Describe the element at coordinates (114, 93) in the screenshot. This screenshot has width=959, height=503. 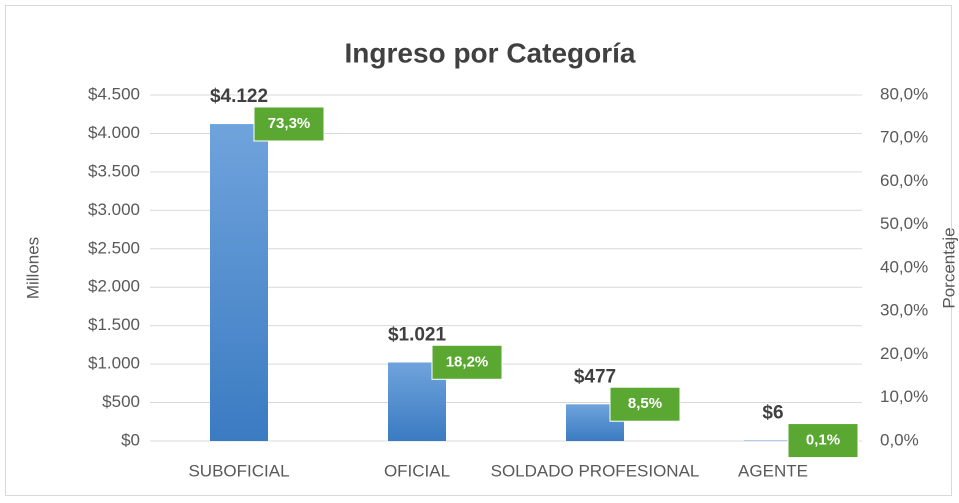
I see `y-tick-label: $4.500` at that location.